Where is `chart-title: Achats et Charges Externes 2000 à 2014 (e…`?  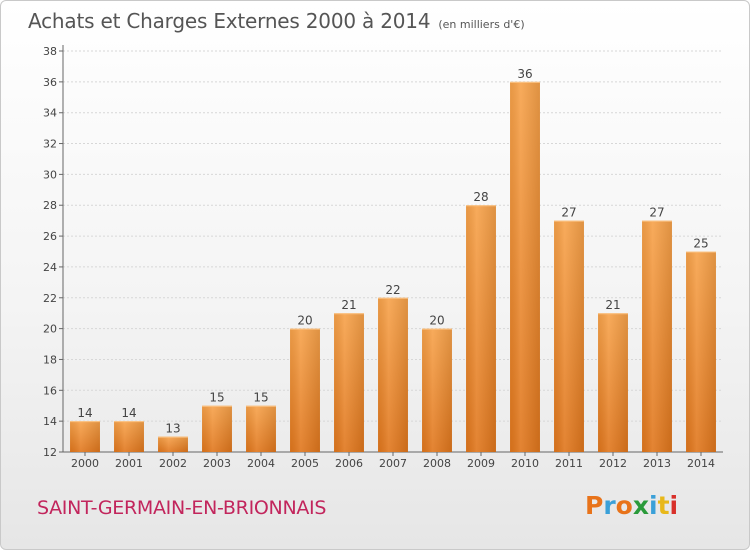 chart-title: Achats et Charges Externes 2000 à 2014 (e… is located at coordinates (276, 21).